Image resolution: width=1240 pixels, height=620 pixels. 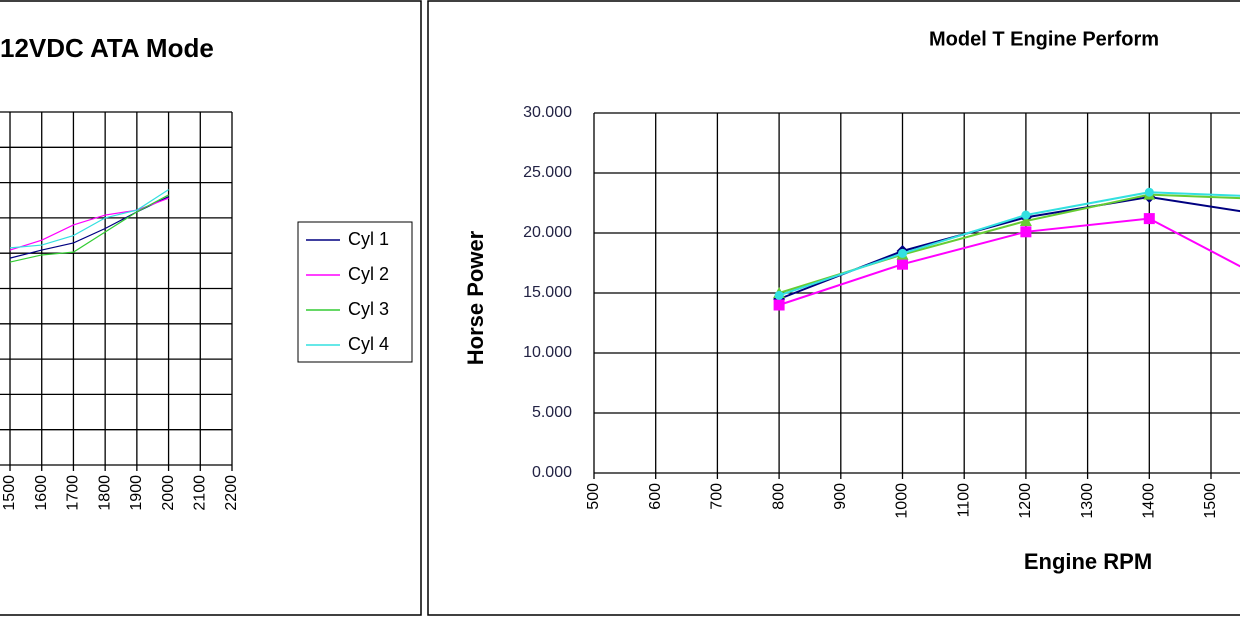 What do you see at coordinates (136, 493) in the screenshot?
I see `x-tick-label: 1900` at bounding box center [136, 493].